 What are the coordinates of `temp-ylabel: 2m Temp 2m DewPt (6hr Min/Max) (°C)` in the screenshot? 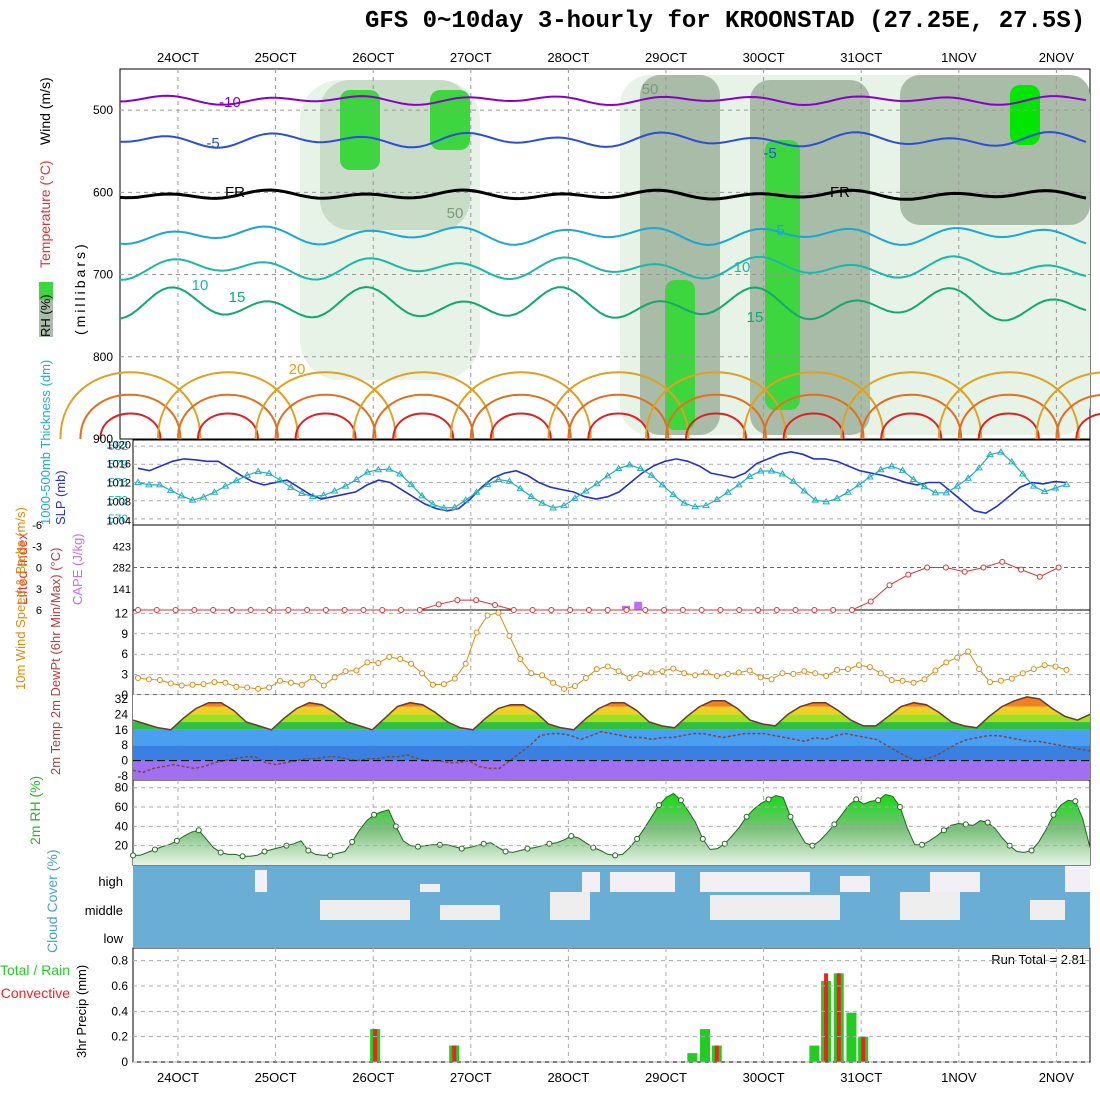 It's located at (55, 661).